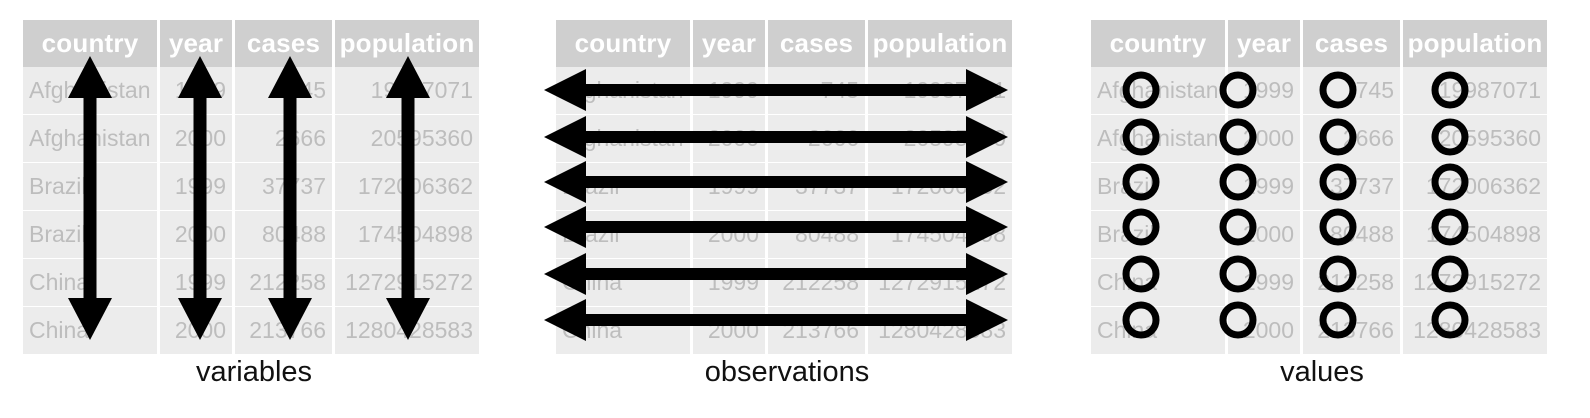 This screenshot has height=418, width=1590. I want to click on cell-cases: 212258, so click(1351, 283).